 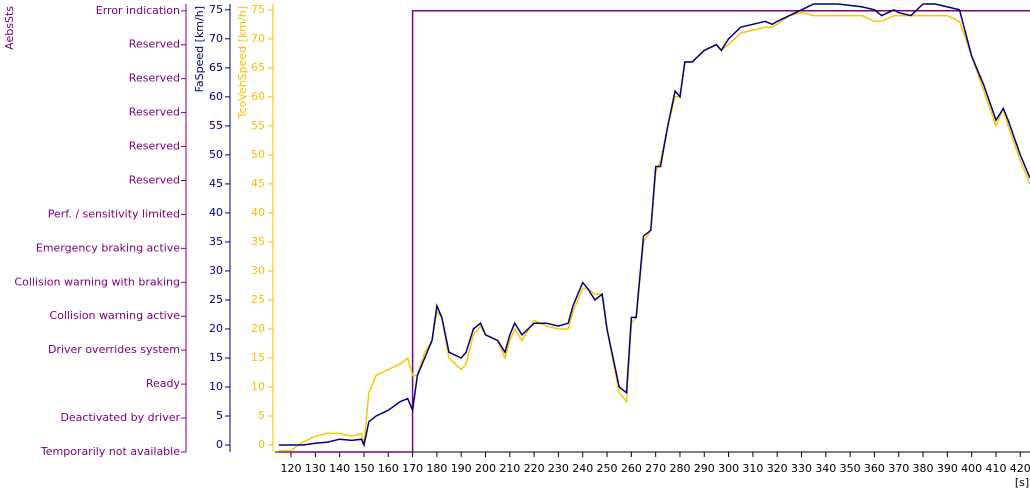 I want to click on x-tick-label: 220, so click(x=534, y=468).